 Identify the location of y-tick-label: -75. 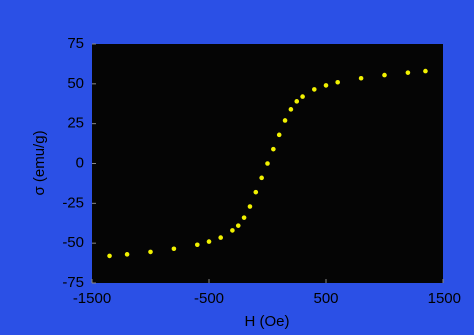
(73, 282).